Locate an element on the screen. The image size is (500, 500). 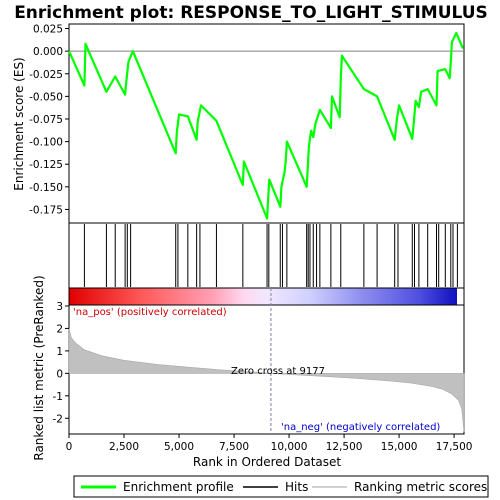
es-y-tick-label: -0.075 is located at coordinates (46, 120).